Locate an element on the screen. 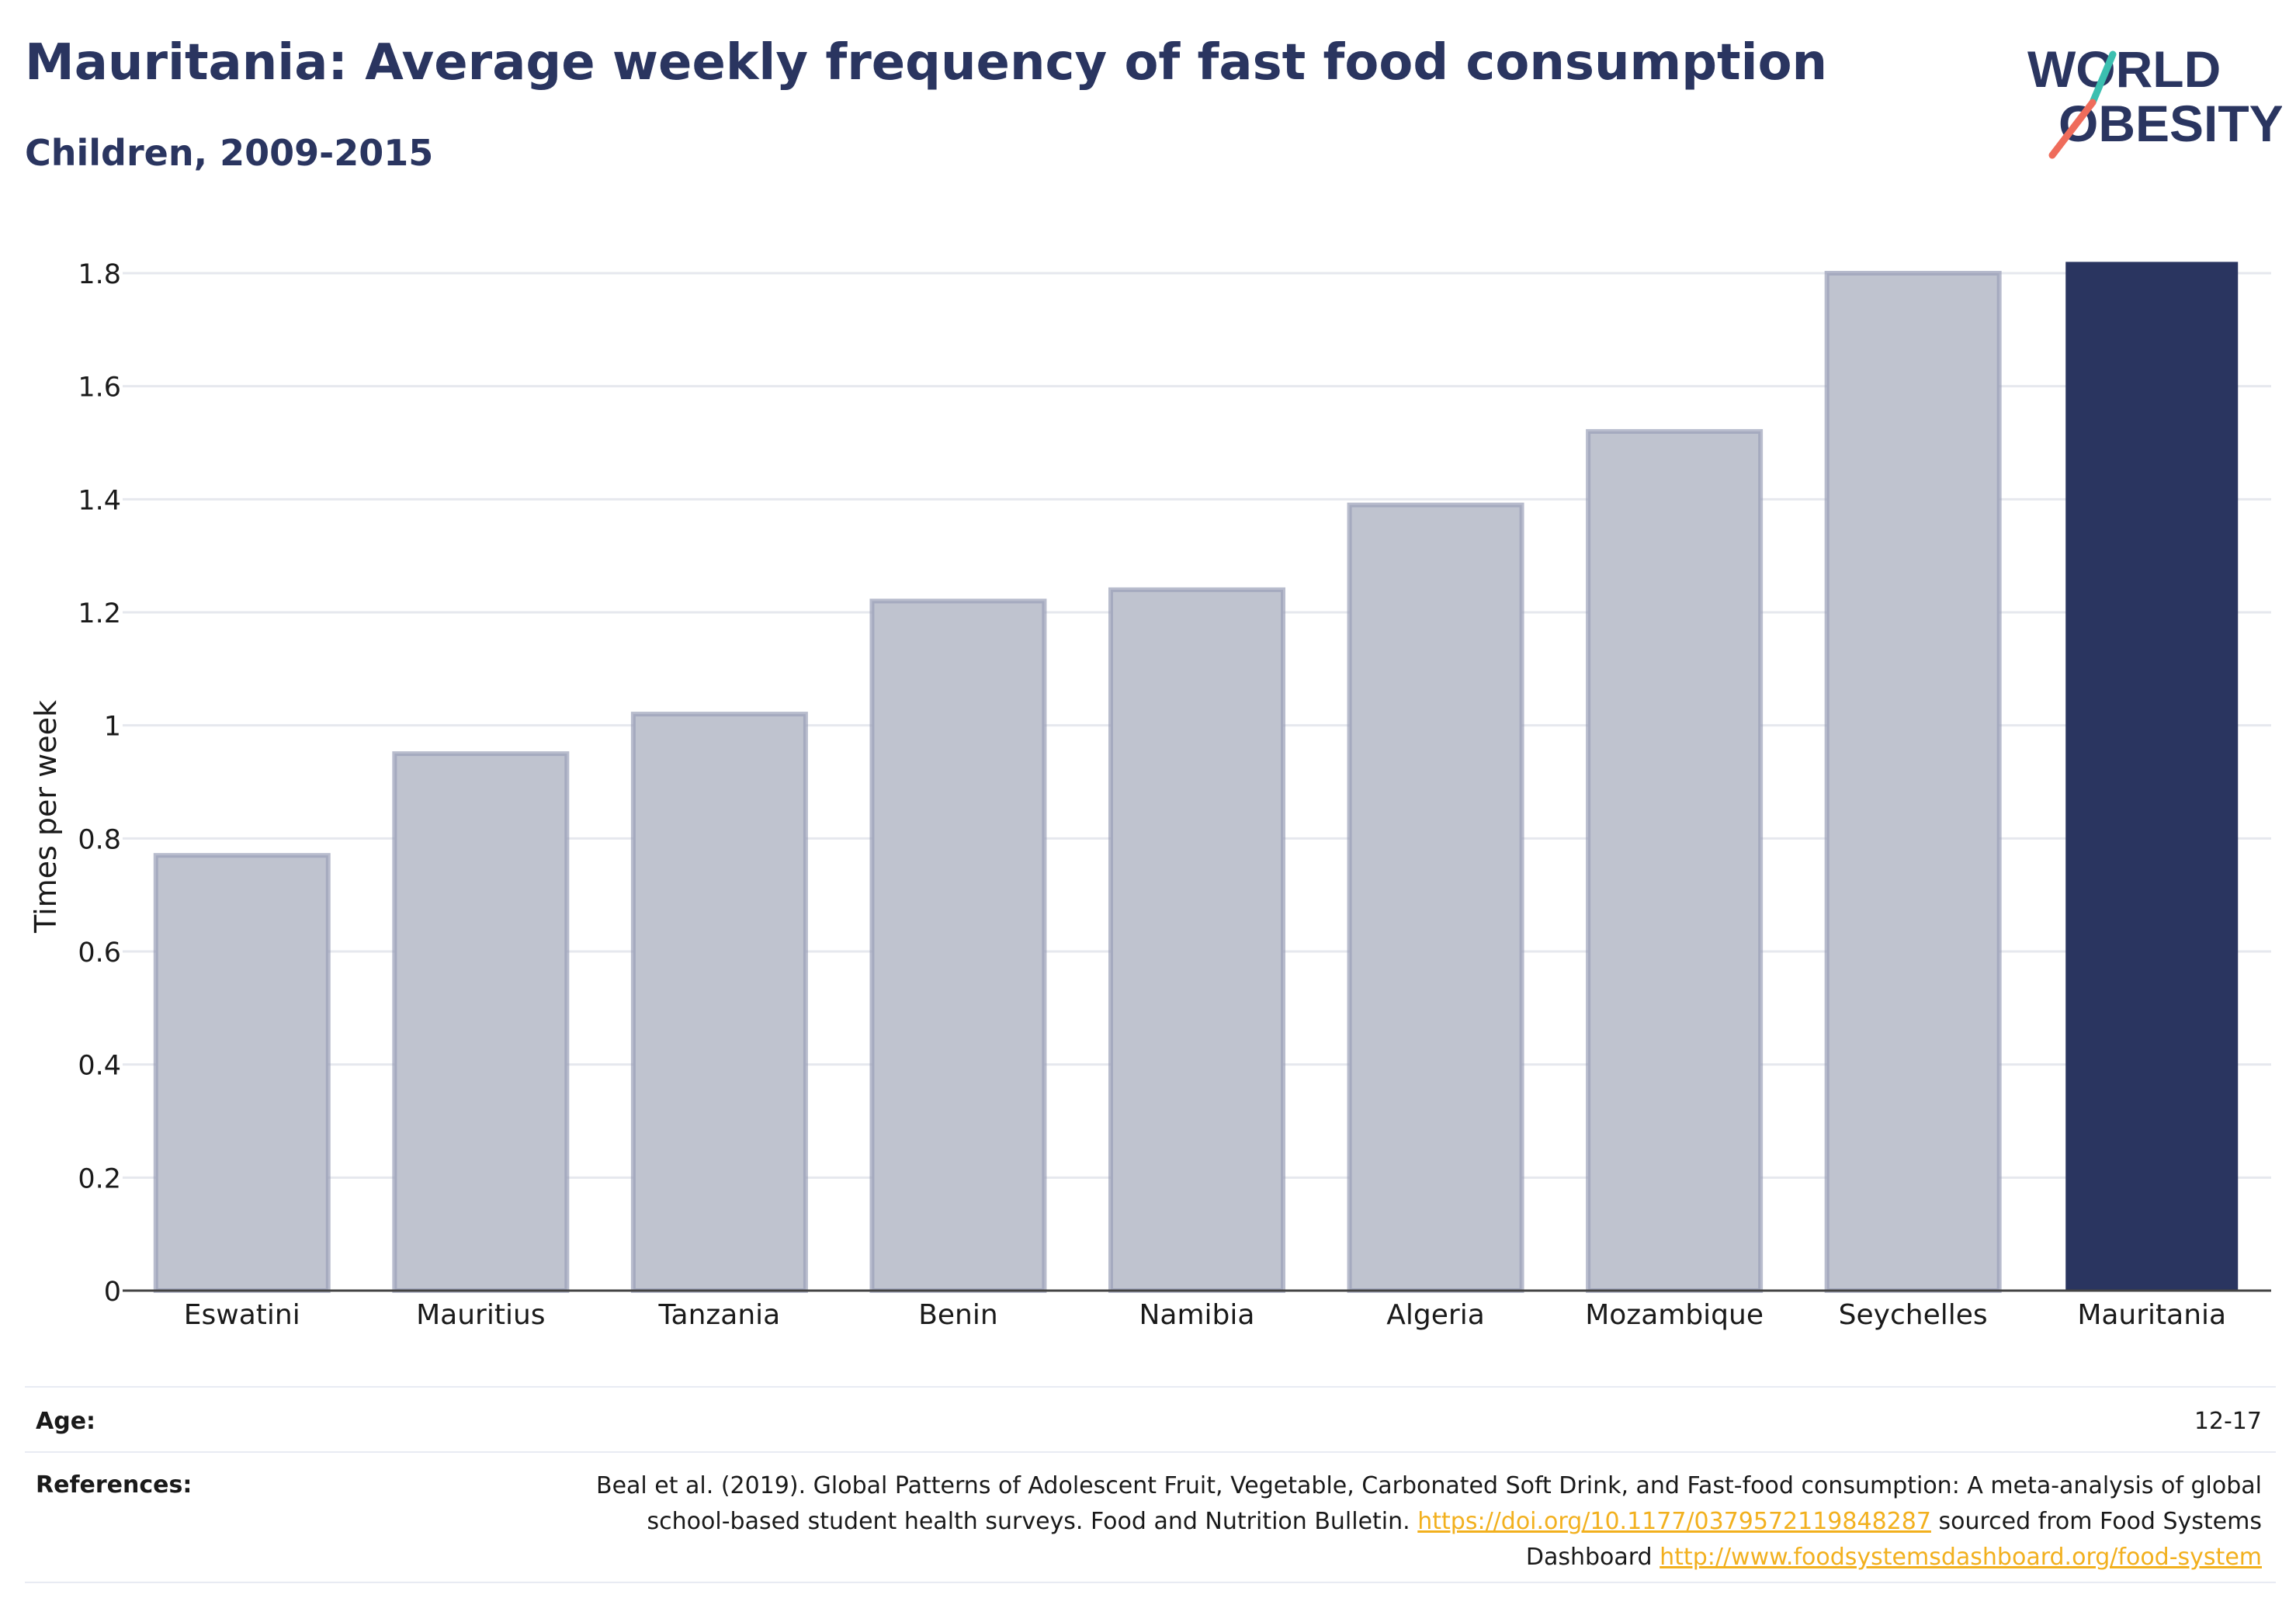  x-tick-label: Algeria is located at coordinates (1435, 1315).